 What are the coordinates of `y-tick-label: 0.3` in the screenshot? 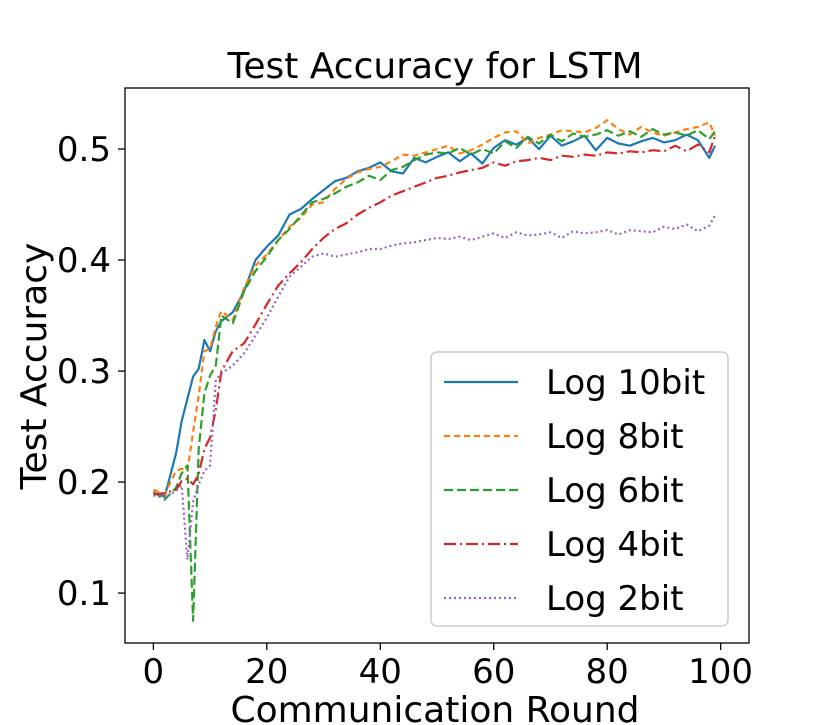 It's located at (84, 372).